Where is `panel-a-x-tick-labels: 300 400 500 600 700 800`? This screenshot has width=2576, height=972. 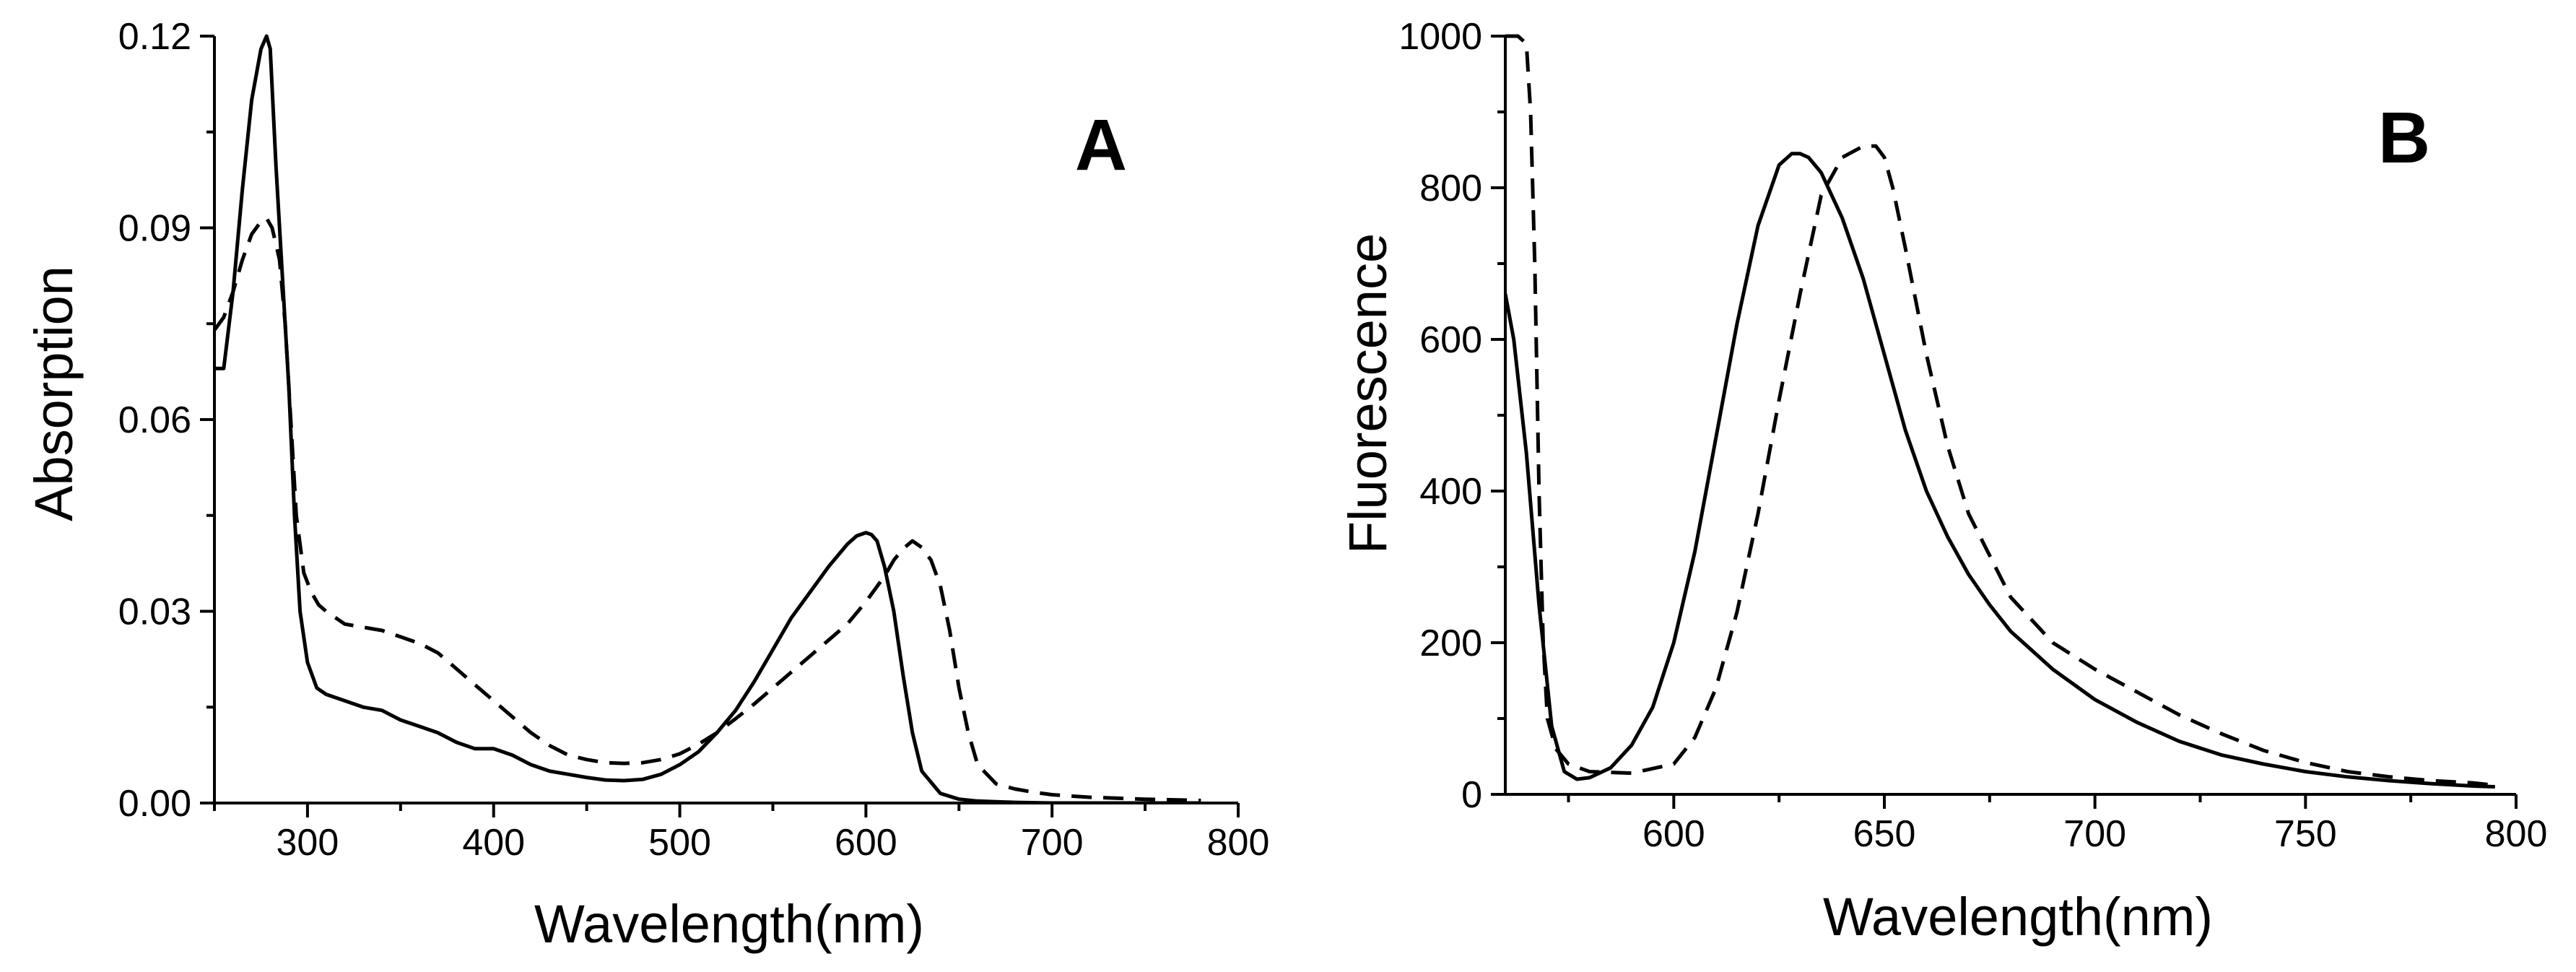
panel-a-x-tick-labels: 300 400 500 600 700 800 is located at coordinates (773, 843).